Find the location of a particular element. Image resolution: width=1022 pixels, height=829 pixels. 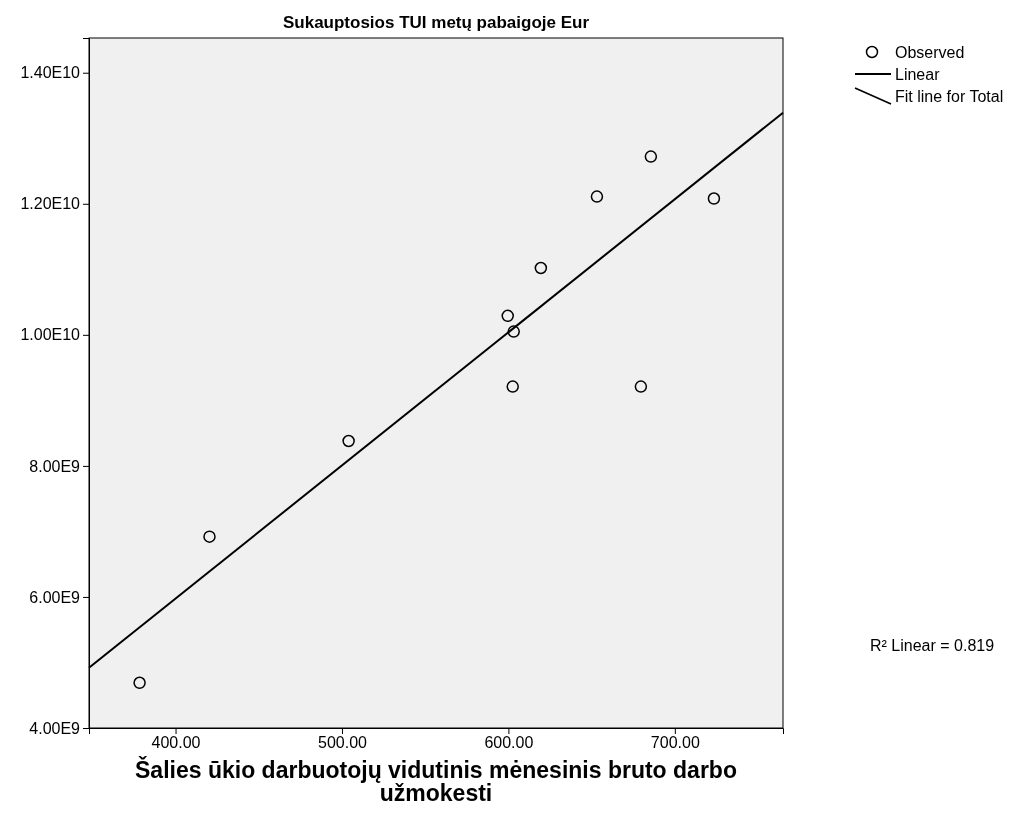

y-tick-label: 4.00E9 is located at coordinates (55, 728).